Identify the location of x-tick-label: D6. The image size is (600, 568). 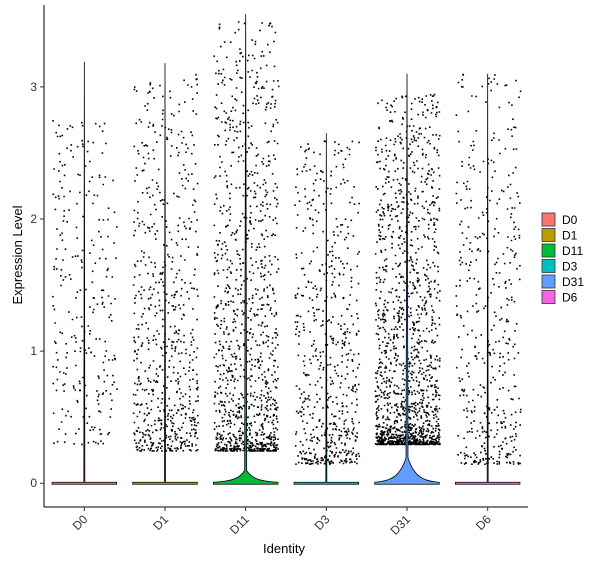
(483, 522).